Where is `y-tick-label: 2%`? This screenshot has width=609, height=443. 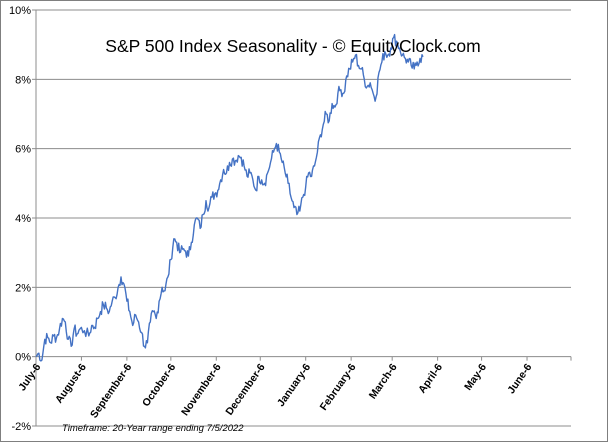 y-tick-label: 2% is located at coordinates (23, 288).